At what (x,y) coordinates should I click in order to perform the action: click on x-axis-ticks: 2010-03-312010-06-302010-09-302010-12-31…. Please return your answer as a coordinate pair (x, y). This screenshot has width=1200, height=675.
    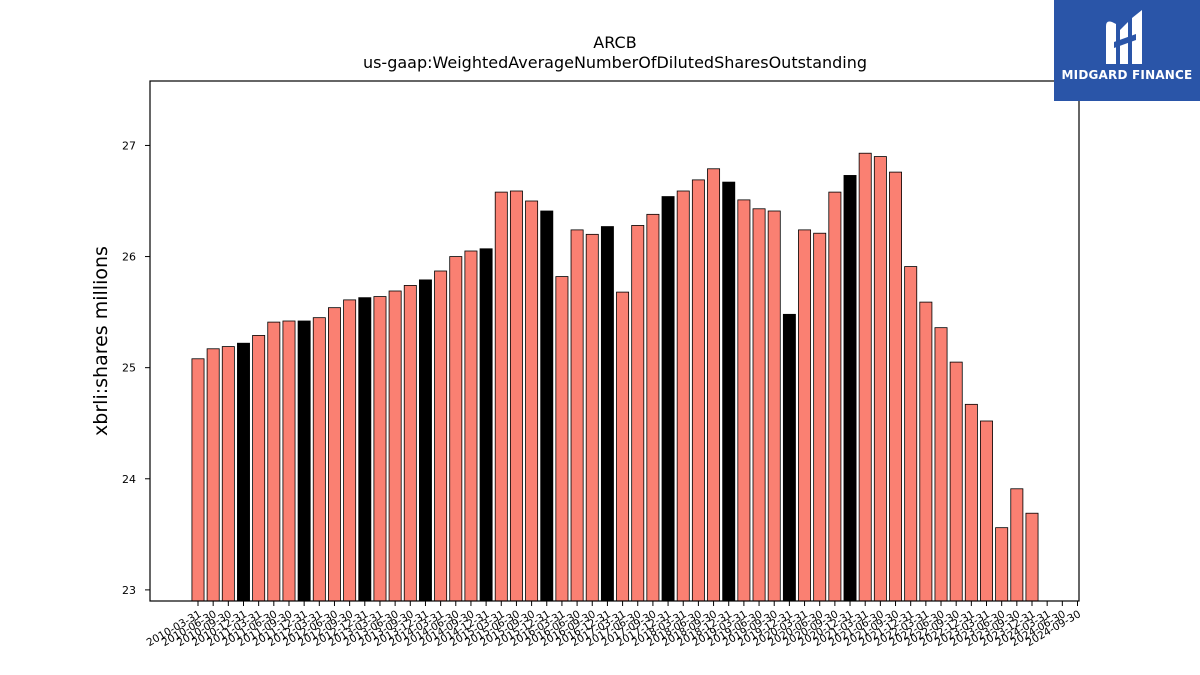
    Looking at the image, I should click on (614, 625).